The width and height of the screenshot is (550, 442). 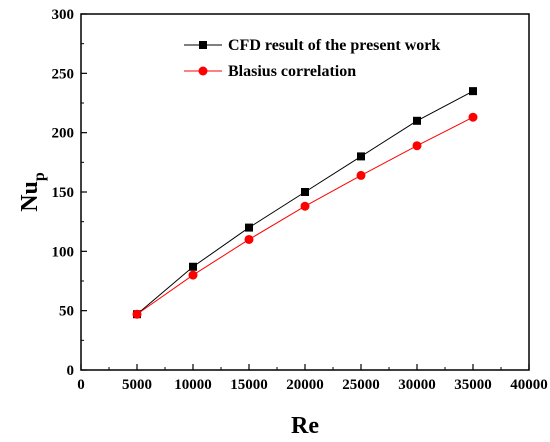 What do you see at coordinates (63, 15) in the screenshot?
I see `y-tick-label: 300` at bounding box center [63, 15].